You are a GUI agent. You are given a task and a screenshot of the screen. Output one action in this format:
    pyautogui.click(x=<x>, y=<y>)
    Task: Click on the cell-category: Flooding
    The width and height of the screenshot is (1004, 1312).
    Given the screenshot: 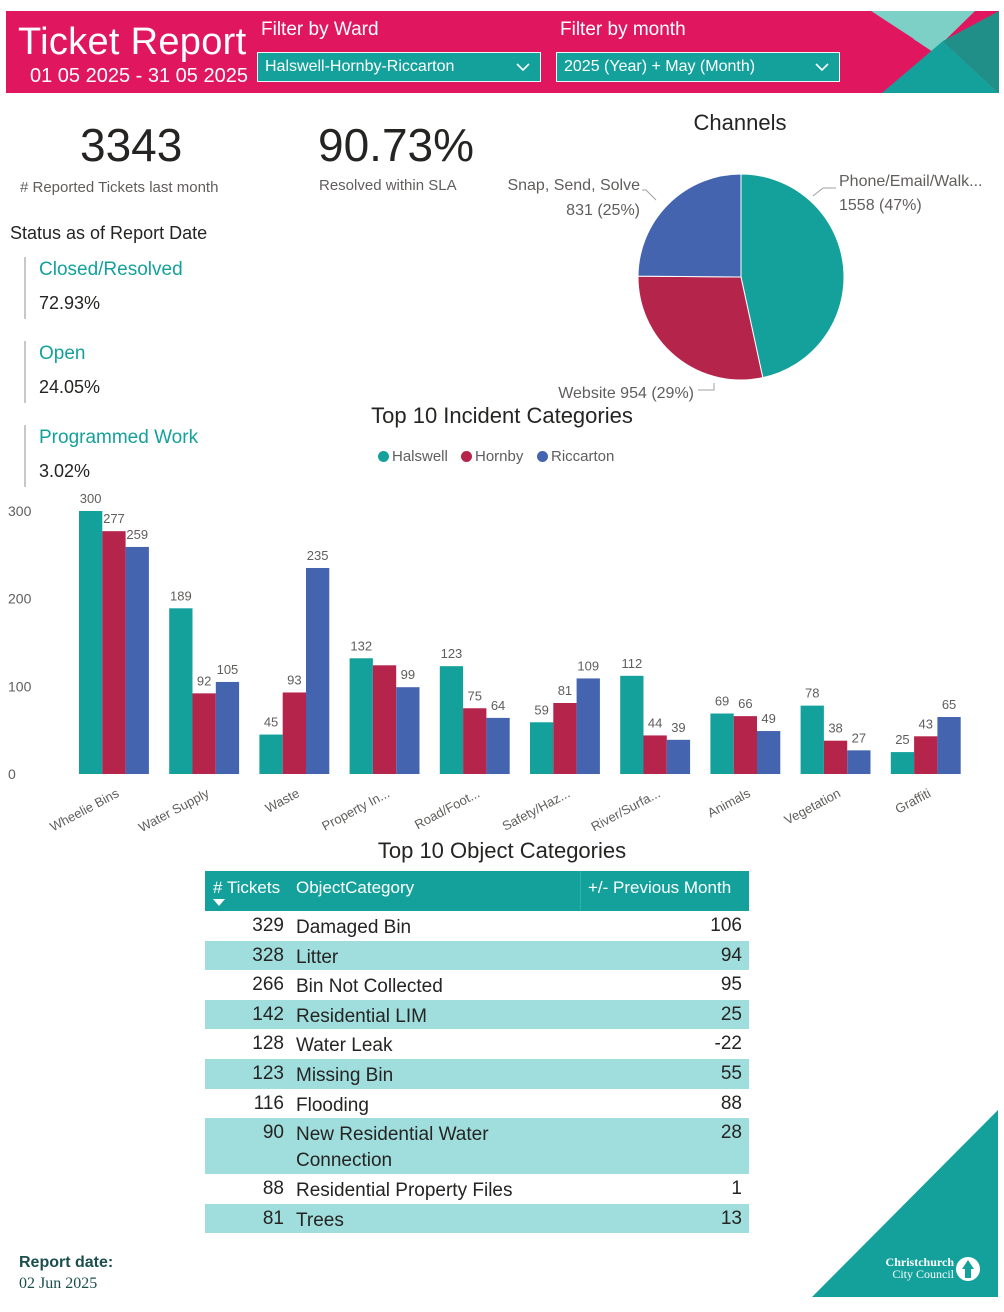 What is the action you would take?
    pyautogui.click(x=332, y=1105)
    